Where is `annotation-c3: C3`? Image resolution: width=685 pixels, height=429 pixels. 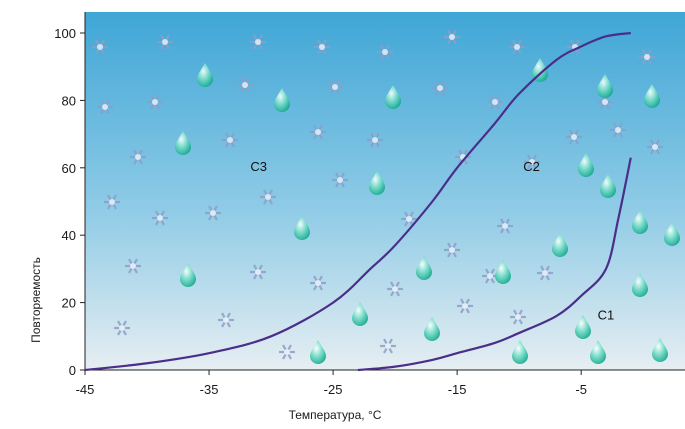
annotation-c3: C3 is located at coordinates (258, 166).